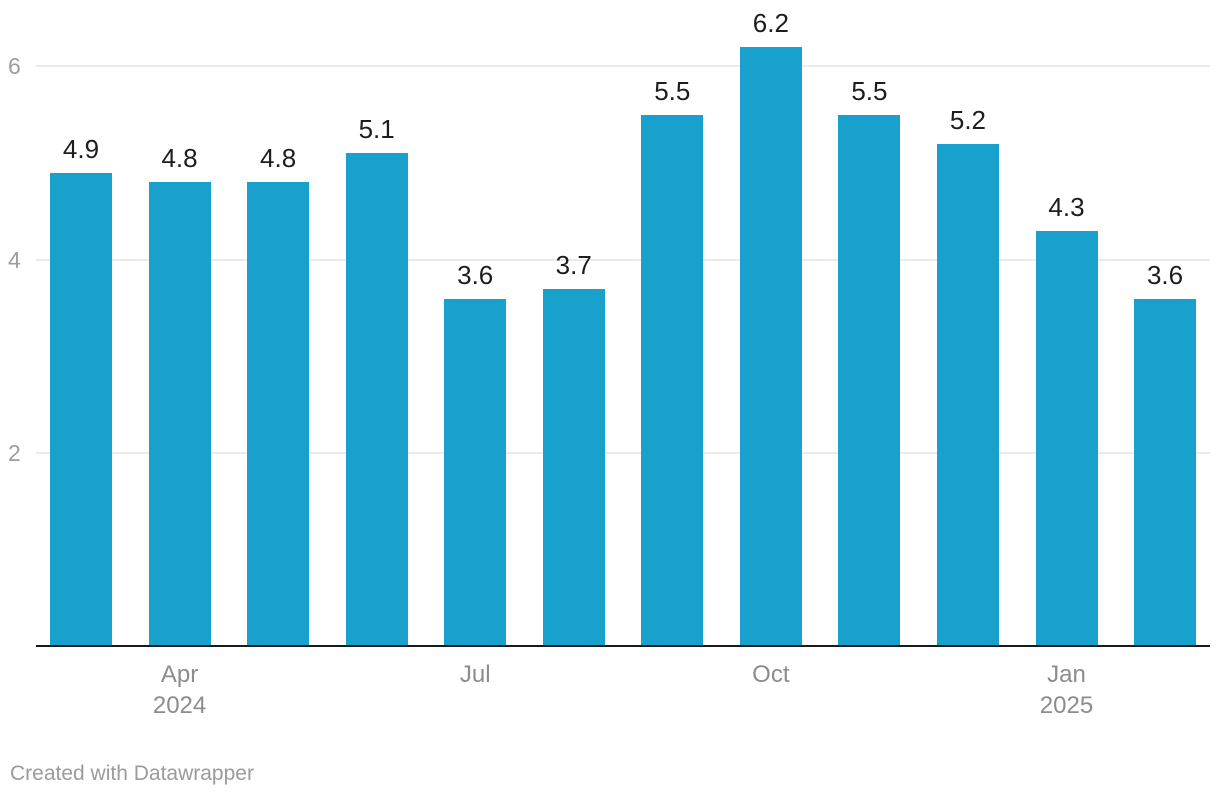 This screenshot has height=800, width=1220. What do you see at coordinates (179, 674) in the screenshot?
I see `x-tick-label-line: Apr` at bounding box center [179, 674].